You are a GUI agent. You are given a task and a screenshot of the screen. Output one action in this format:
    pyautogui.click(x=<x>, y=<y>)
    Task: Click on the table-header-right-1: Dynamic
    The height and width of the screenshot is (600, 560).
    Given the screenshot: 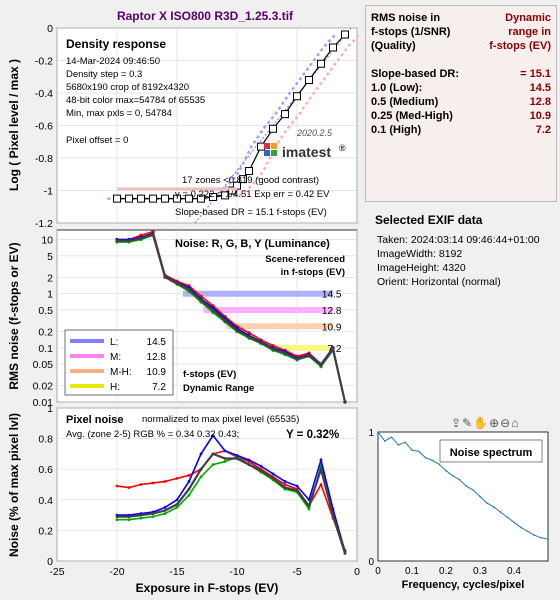 What is the action you would take?
    pyautogui.click(x=528, y=18)
    